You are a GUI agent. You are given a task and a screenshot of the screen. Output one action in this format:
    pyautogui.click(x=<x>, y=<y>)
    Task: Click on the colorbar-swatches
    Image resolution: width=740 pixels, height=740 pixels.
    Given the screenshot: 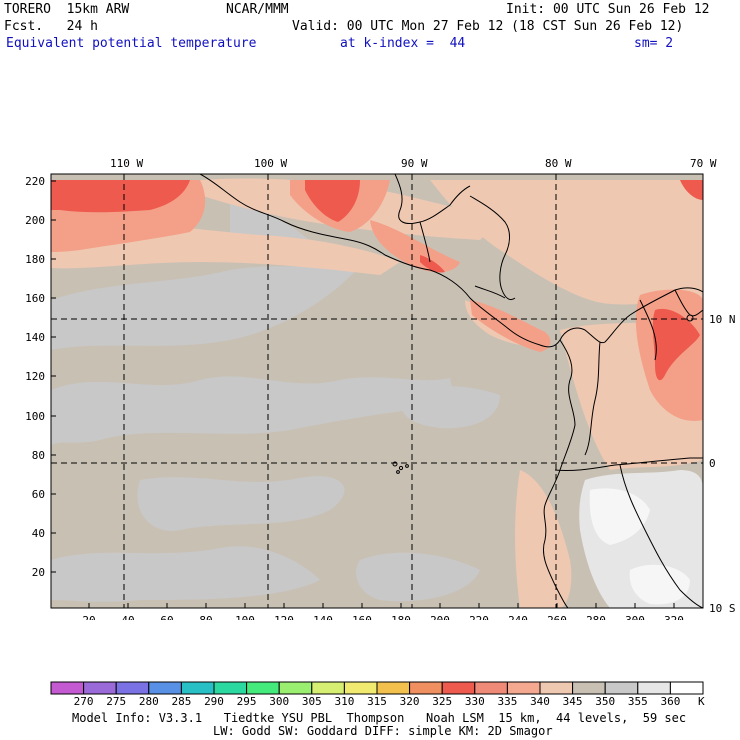 What is the action you would take?
    pyautogui.click(x=377, y=688)
    